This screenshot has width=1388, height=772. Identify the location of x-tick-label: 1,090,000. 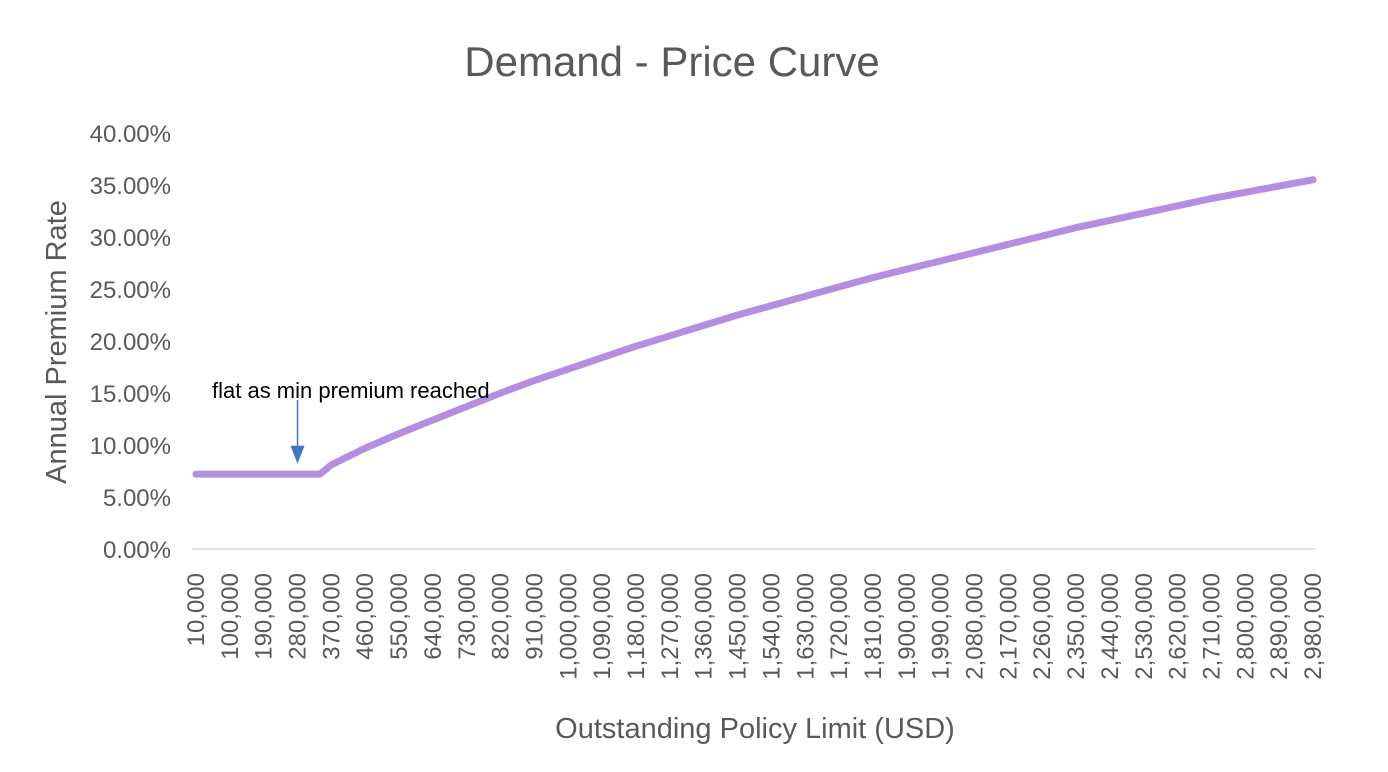
(602, 626).